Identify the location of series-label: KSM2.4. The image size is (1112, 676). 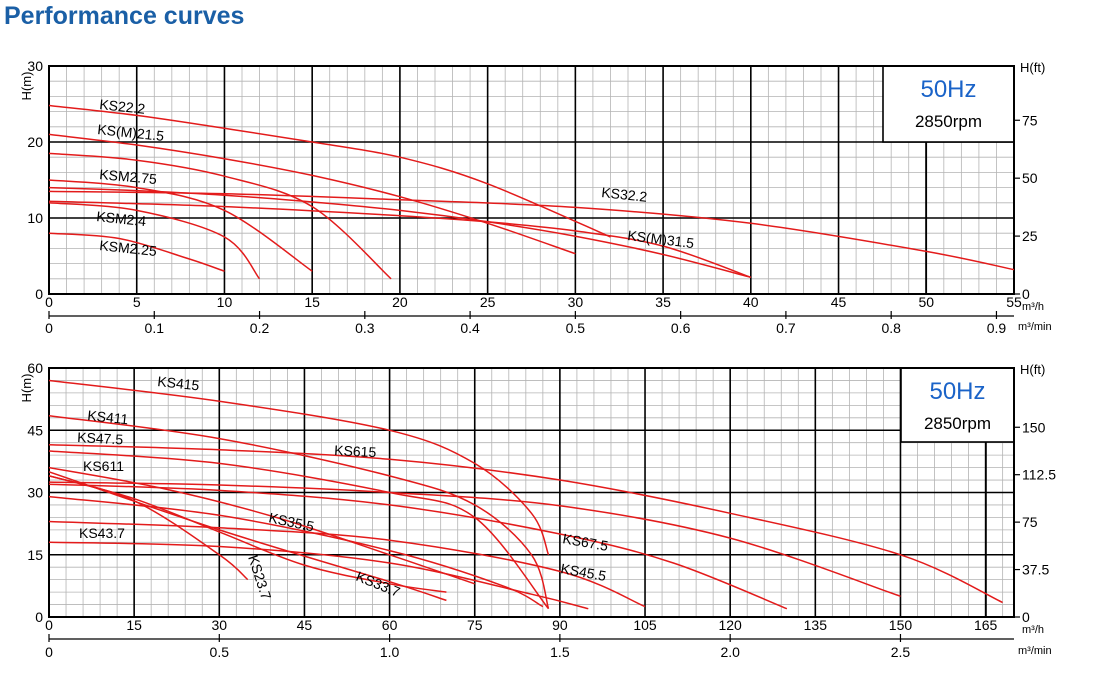
(121, 218).